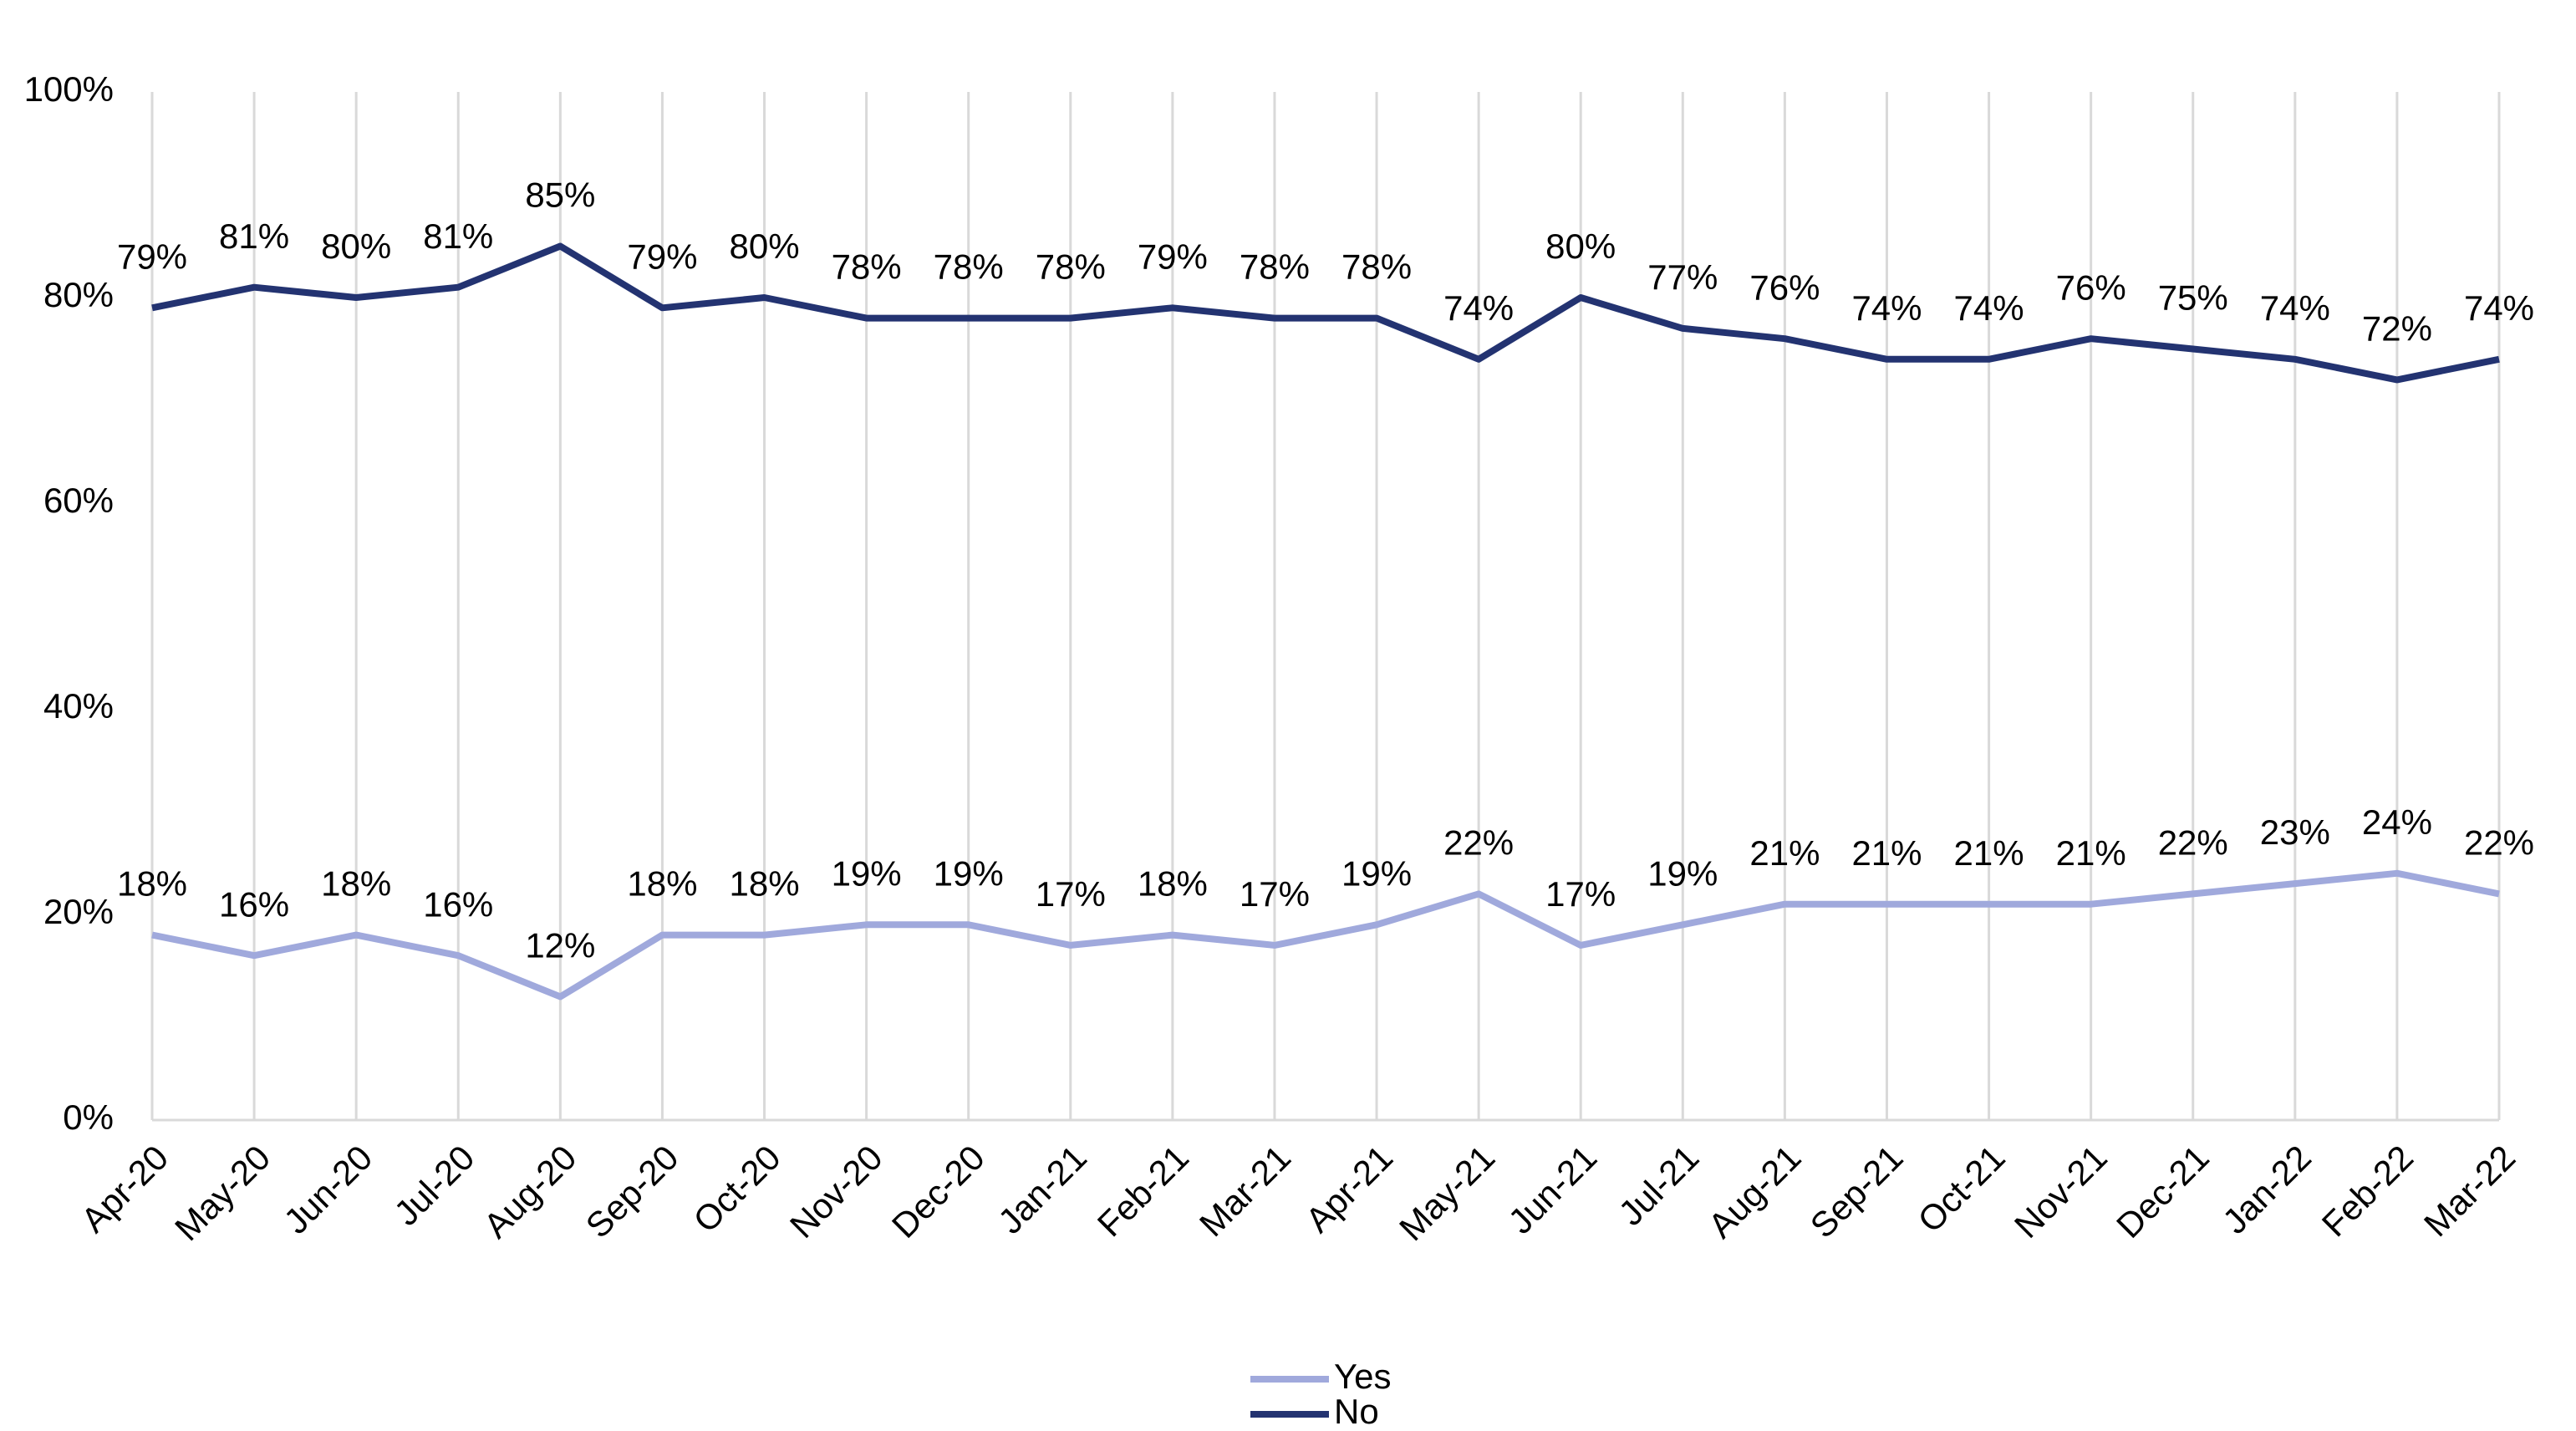  What do you see at coordinates (222, 1193) in the screenshot?
I see `x-tick-label: May-20` at bounding box center [222, 1193].